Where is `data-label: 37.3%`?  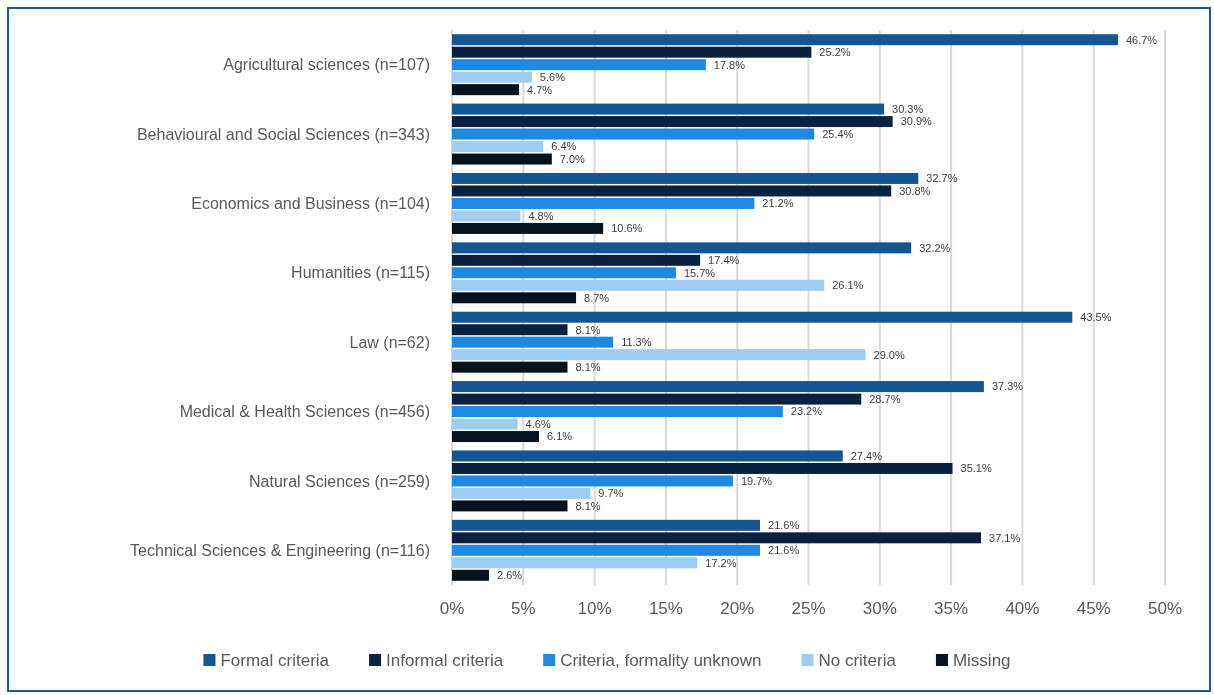 data-label: 37.3% is located at coordinates (1007, 386).